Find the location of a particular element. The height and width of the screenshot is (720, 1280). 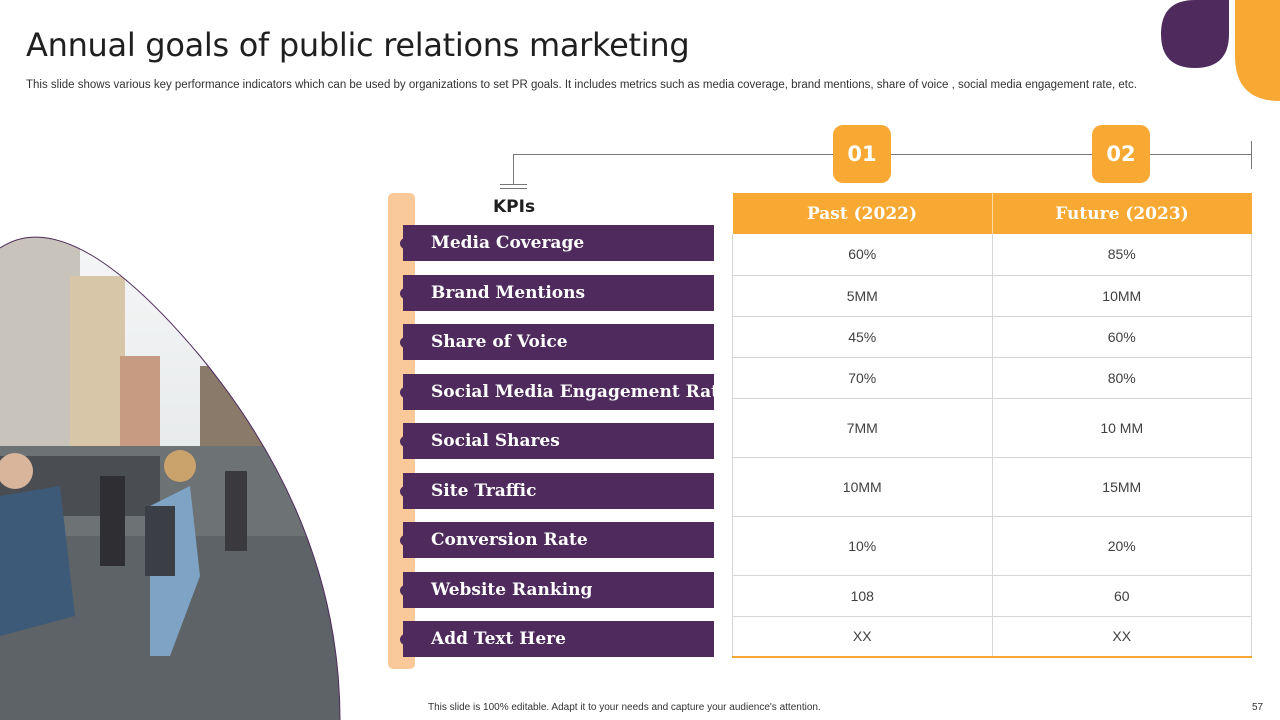

kpi-item: Social Shares is located at coordinates (558, 441).